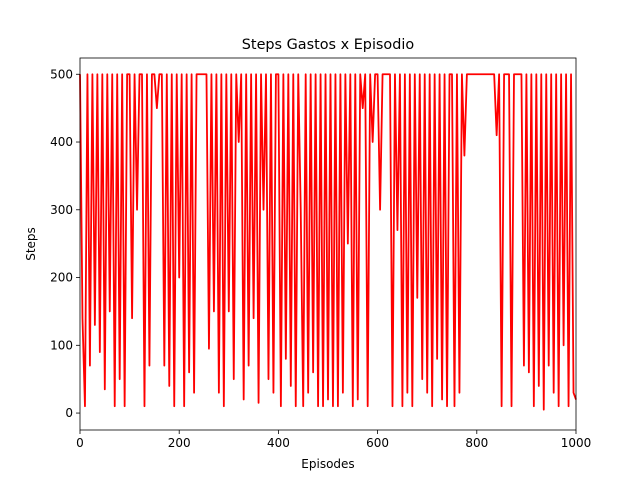 This screenshot has width=640, height=484. Describe the element at coordinates (61, 142) in the screenshot. I see `y-tick-label: 400` at that location.